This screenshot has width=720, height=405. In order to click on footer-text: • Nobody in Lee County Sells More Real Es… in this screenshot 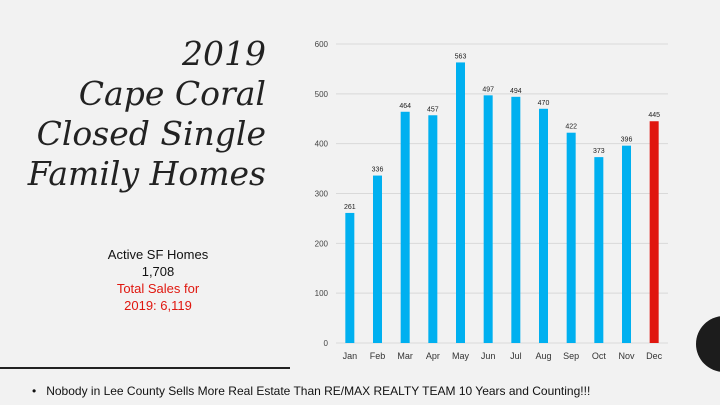, I will do `click(311, 391)`.